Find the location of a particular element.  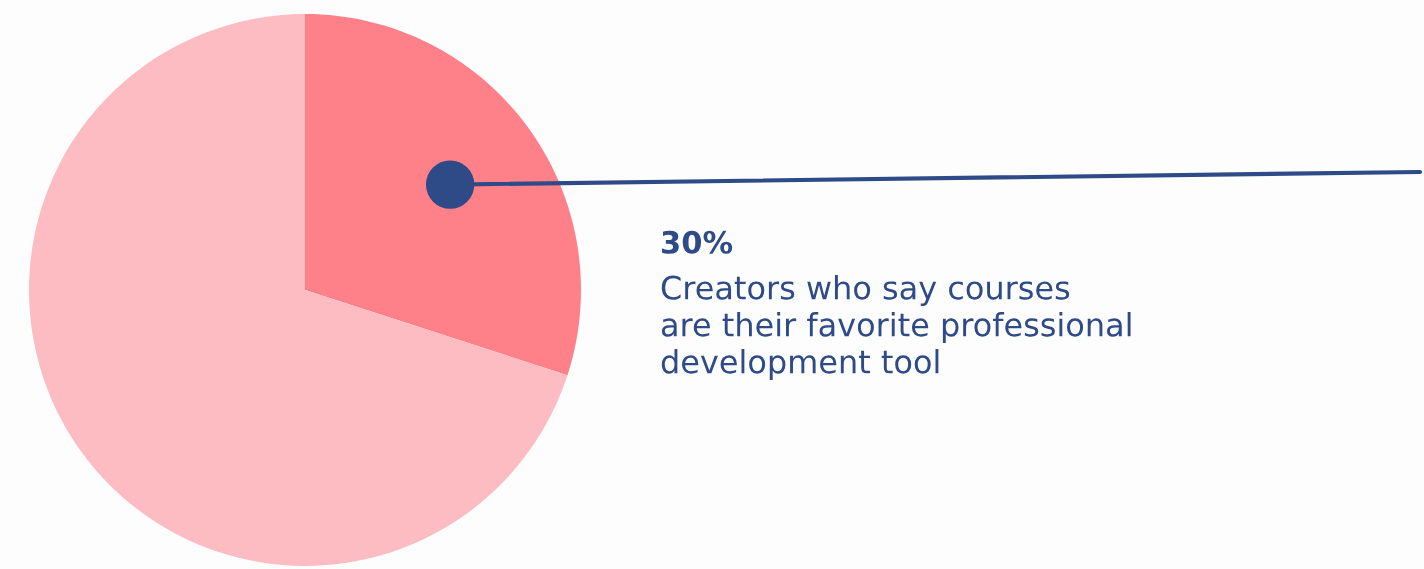

slice-label: Creators who say courses are their favorite professional development tool is located at coordinates (896, 327).